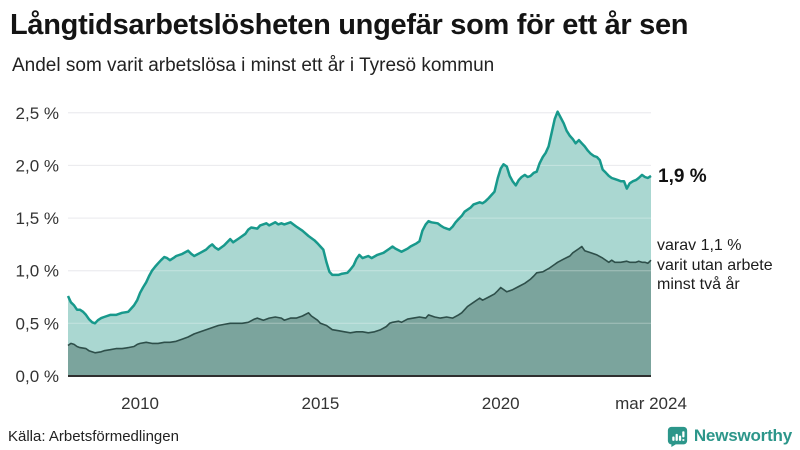 Image resolution: width=800 pixels, height=450 pixels. Describe the element at coordinates (651, 403) in the screenshot. I see `x-tick-label: mar 2024` at that location.